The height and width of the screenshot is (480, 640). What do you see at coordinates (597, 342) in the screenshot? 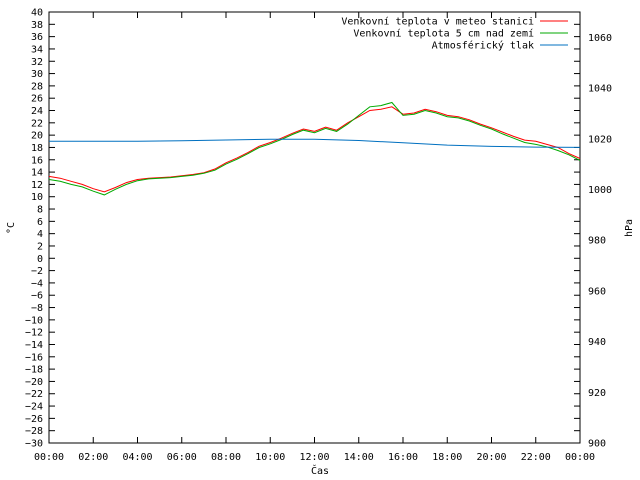
I see `y2-tick-label: 940` at bounding box center [597, 342].